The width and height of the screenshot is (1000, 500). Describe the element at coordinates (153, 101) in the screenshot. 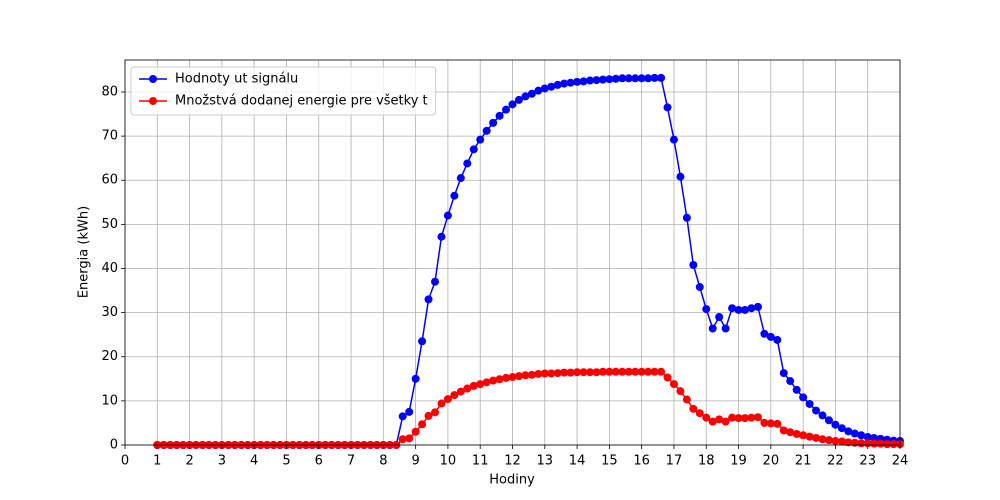

I see `legend-marker` at that location.